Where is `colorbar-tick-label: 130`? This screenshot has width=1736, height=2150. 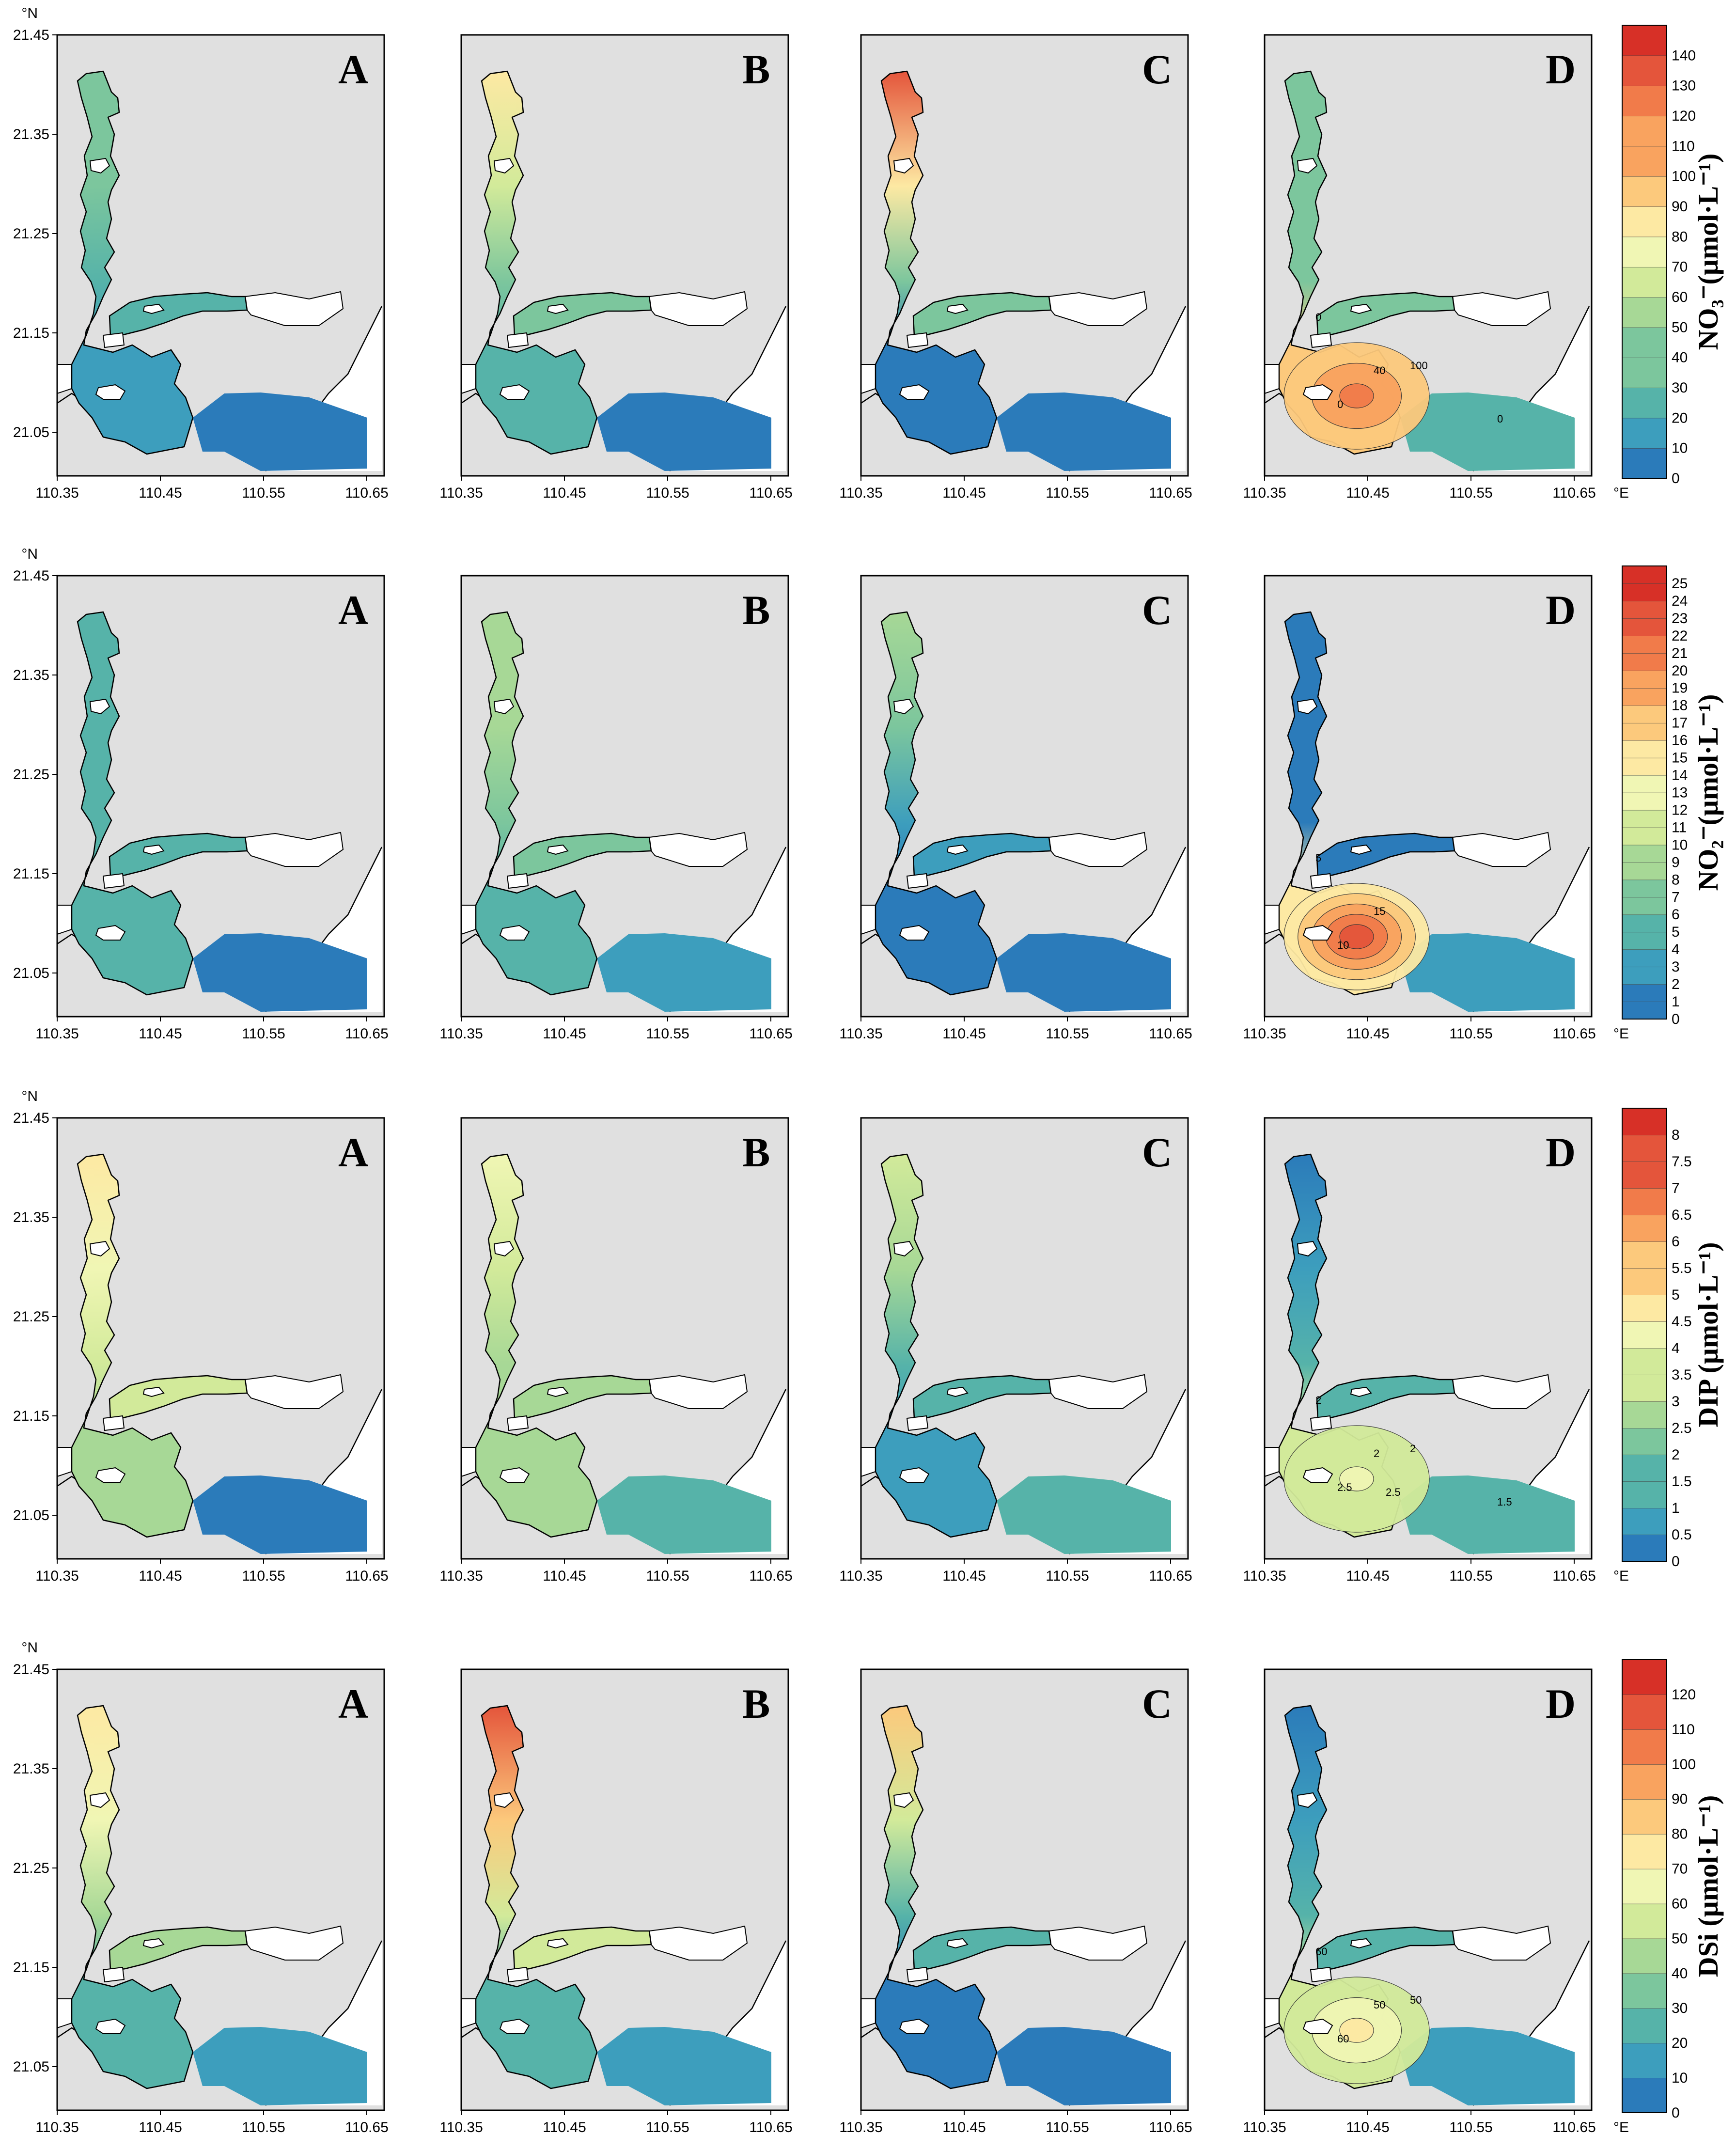 colorbar-tick-label: 130 is located at coordinates (1684, 86).